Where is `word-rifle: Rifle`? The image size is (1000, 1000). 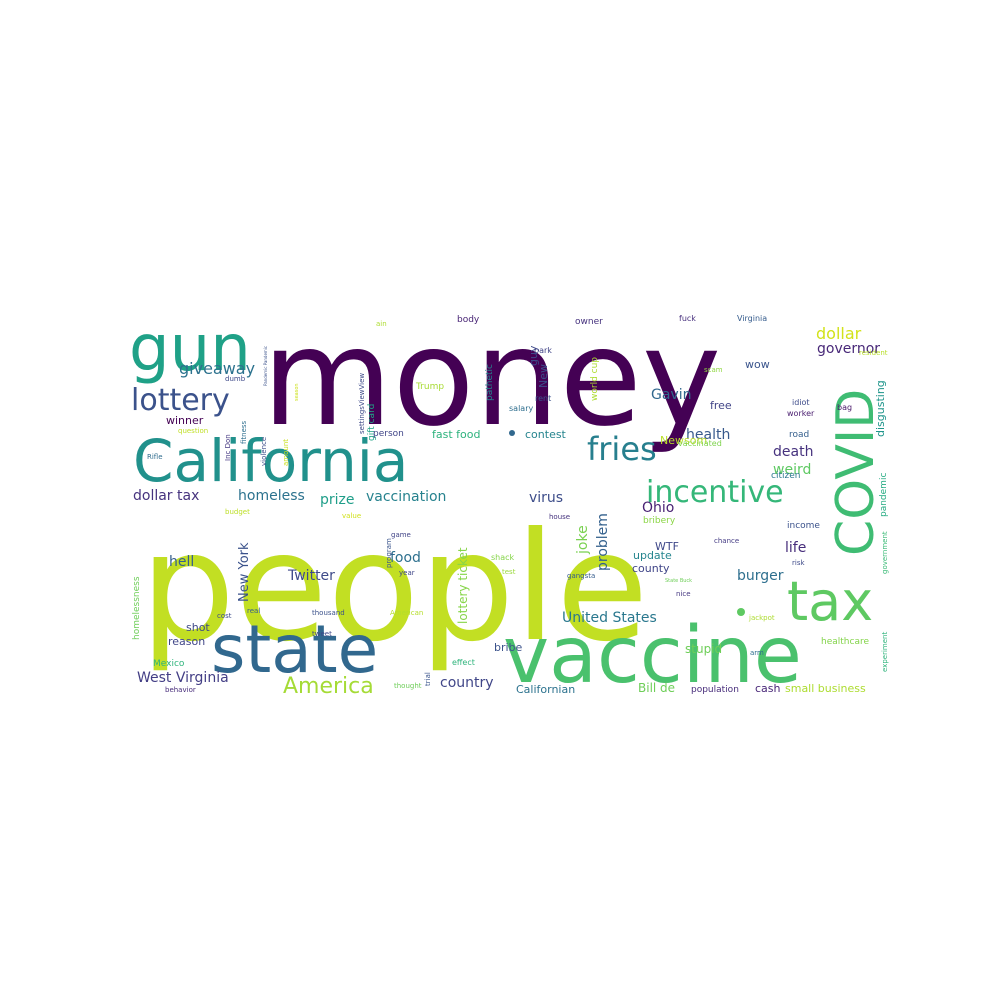
word-rifle: Rifle is located at coordinates (155, 457).